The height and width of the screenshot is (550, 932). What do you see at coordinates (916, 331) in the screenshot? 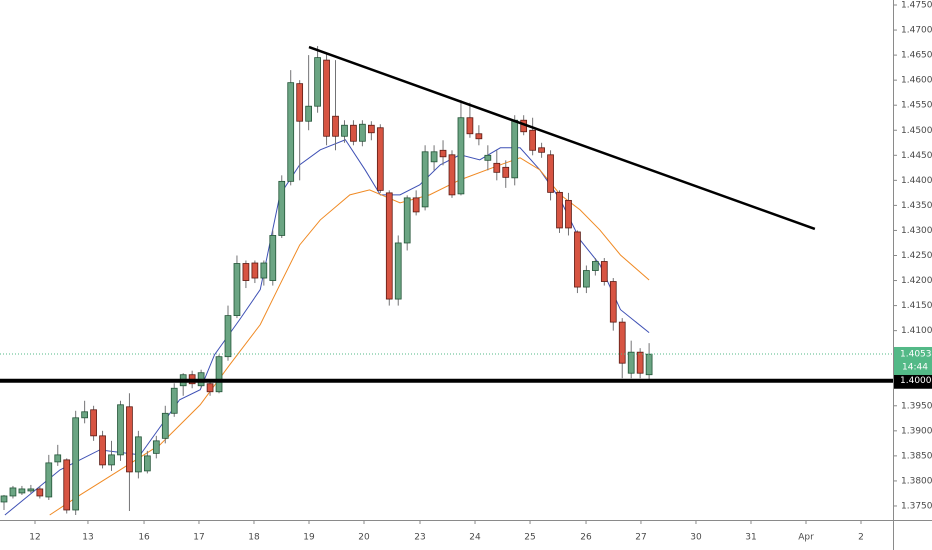
I see `y-tick-label: 1.41000` at bounding box center [916, 331].